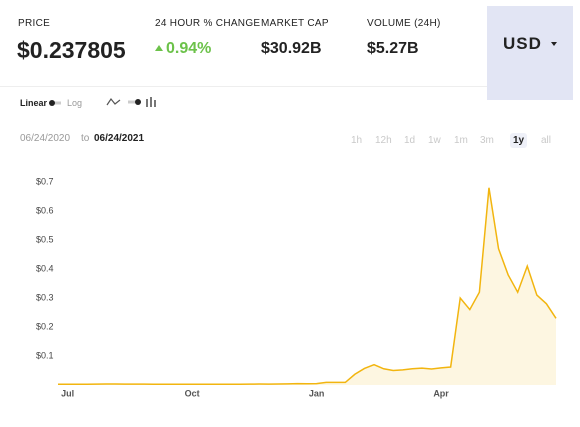 This screenshot has height=427, width=580. I want to click on market-cap: $30.92B, so click(291, 48).